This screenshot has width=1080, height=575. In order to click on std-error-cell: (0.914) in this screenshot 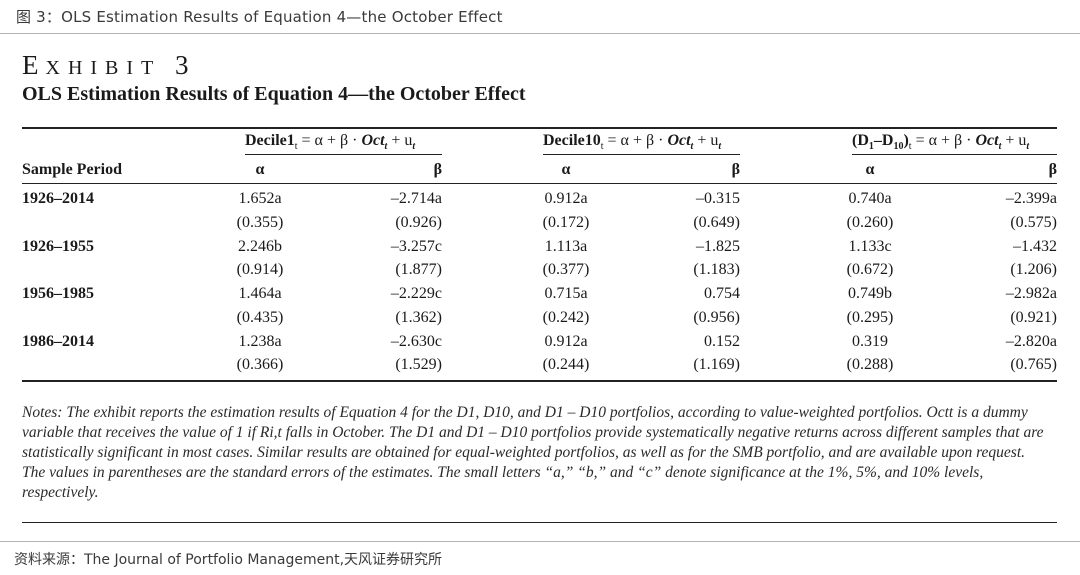, I will do `click(260, 269)`.